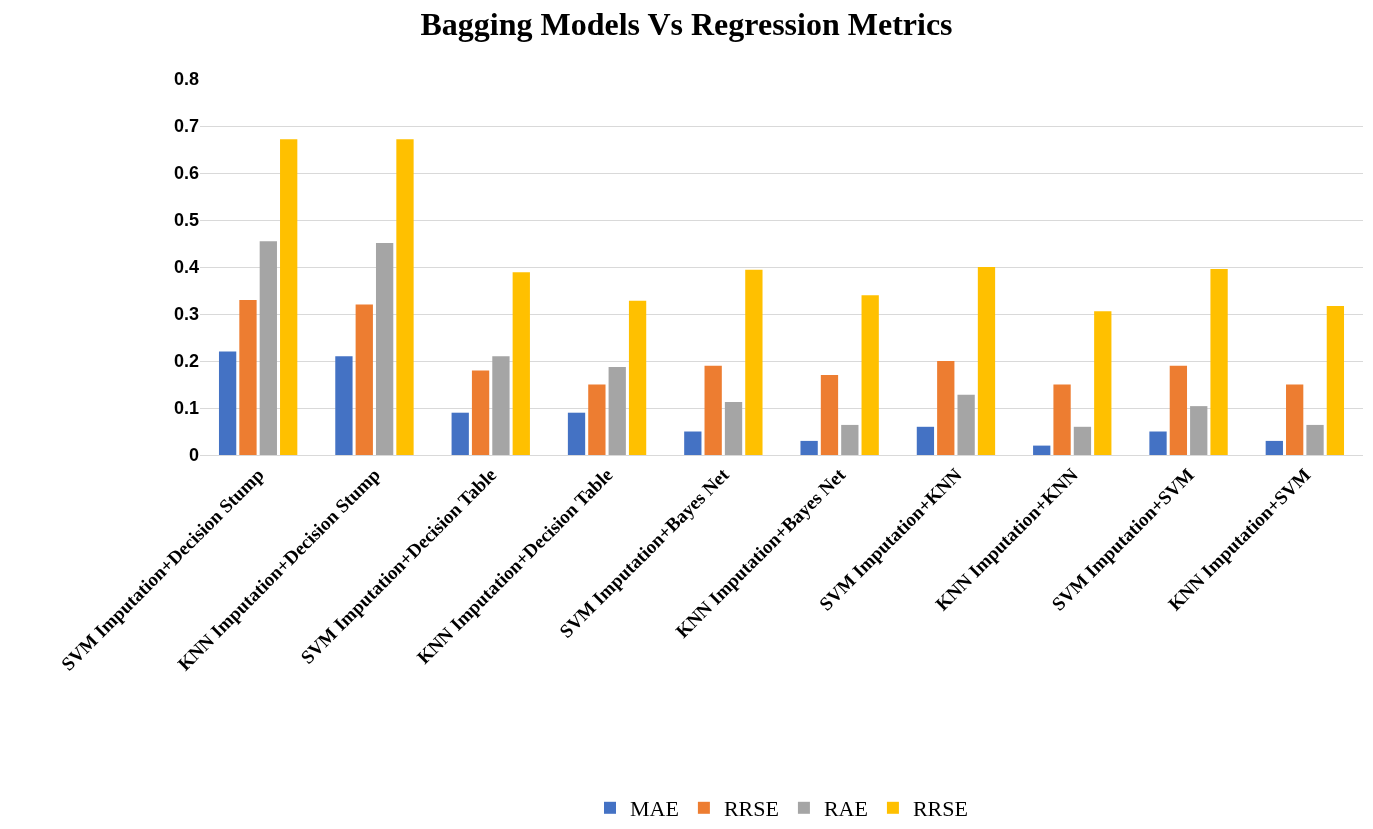  What do you see at coordinates (186, 408) in the screenshot?
I see `y-tick-label: 0.1` at bounding box center [186, 408].